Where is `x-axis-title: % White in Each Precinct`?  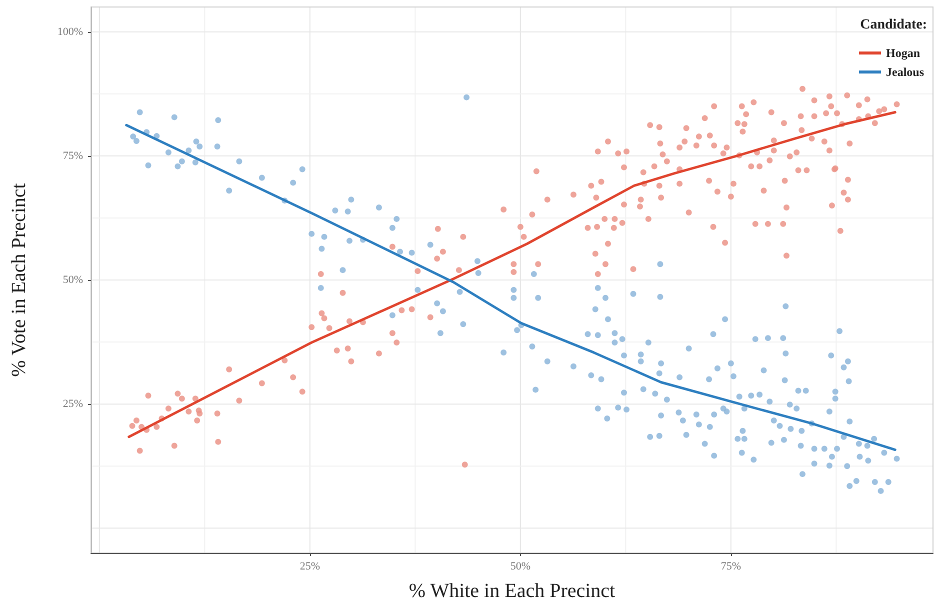
x-axis-title: % White in Each Precinct is located at coordinates (512, 591).